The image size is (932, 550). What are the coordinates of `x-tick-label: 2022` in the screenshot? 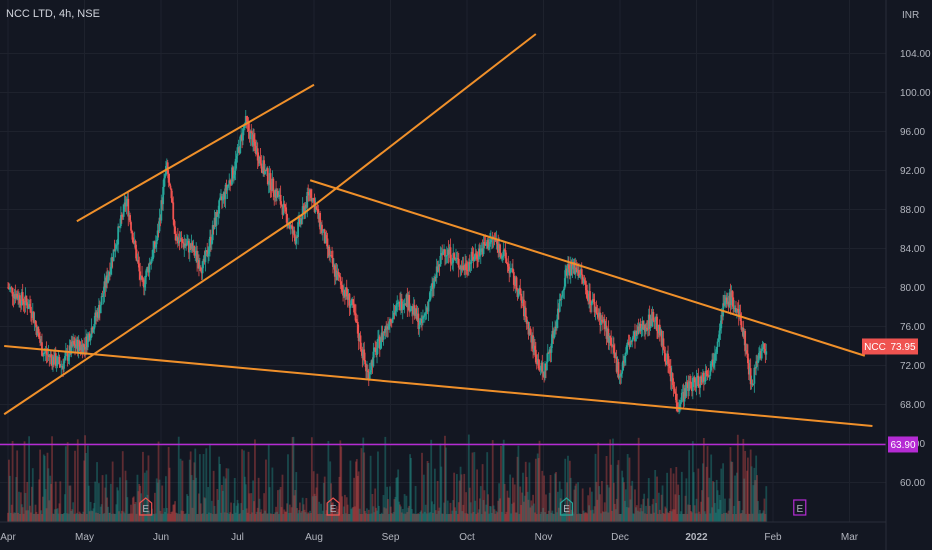 It's located at (696, 537).